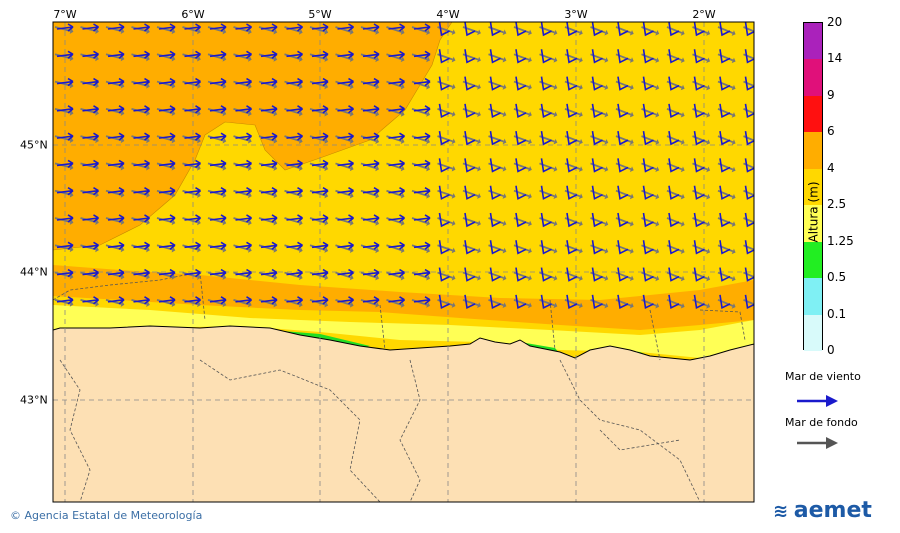  Describe the element at coordinates (34, 400) in the screenshot. I see `lat-label-43n: 43°N` at that location.